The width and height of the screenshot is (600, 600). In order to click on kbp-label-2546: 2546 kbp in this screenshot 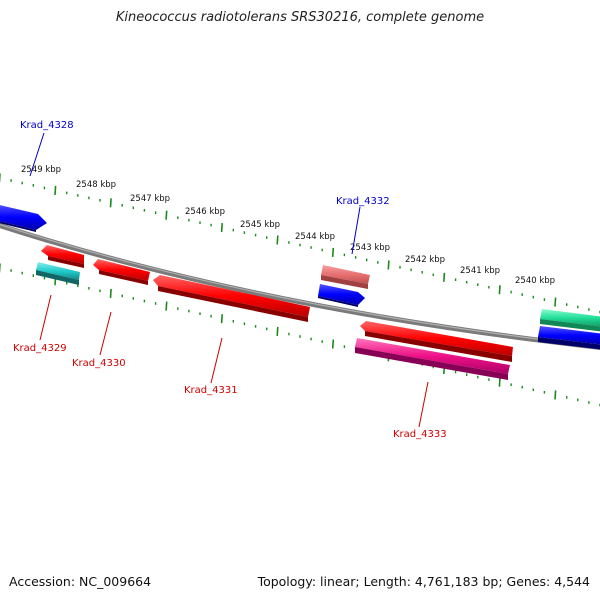, I will do `click(205, 212)`.